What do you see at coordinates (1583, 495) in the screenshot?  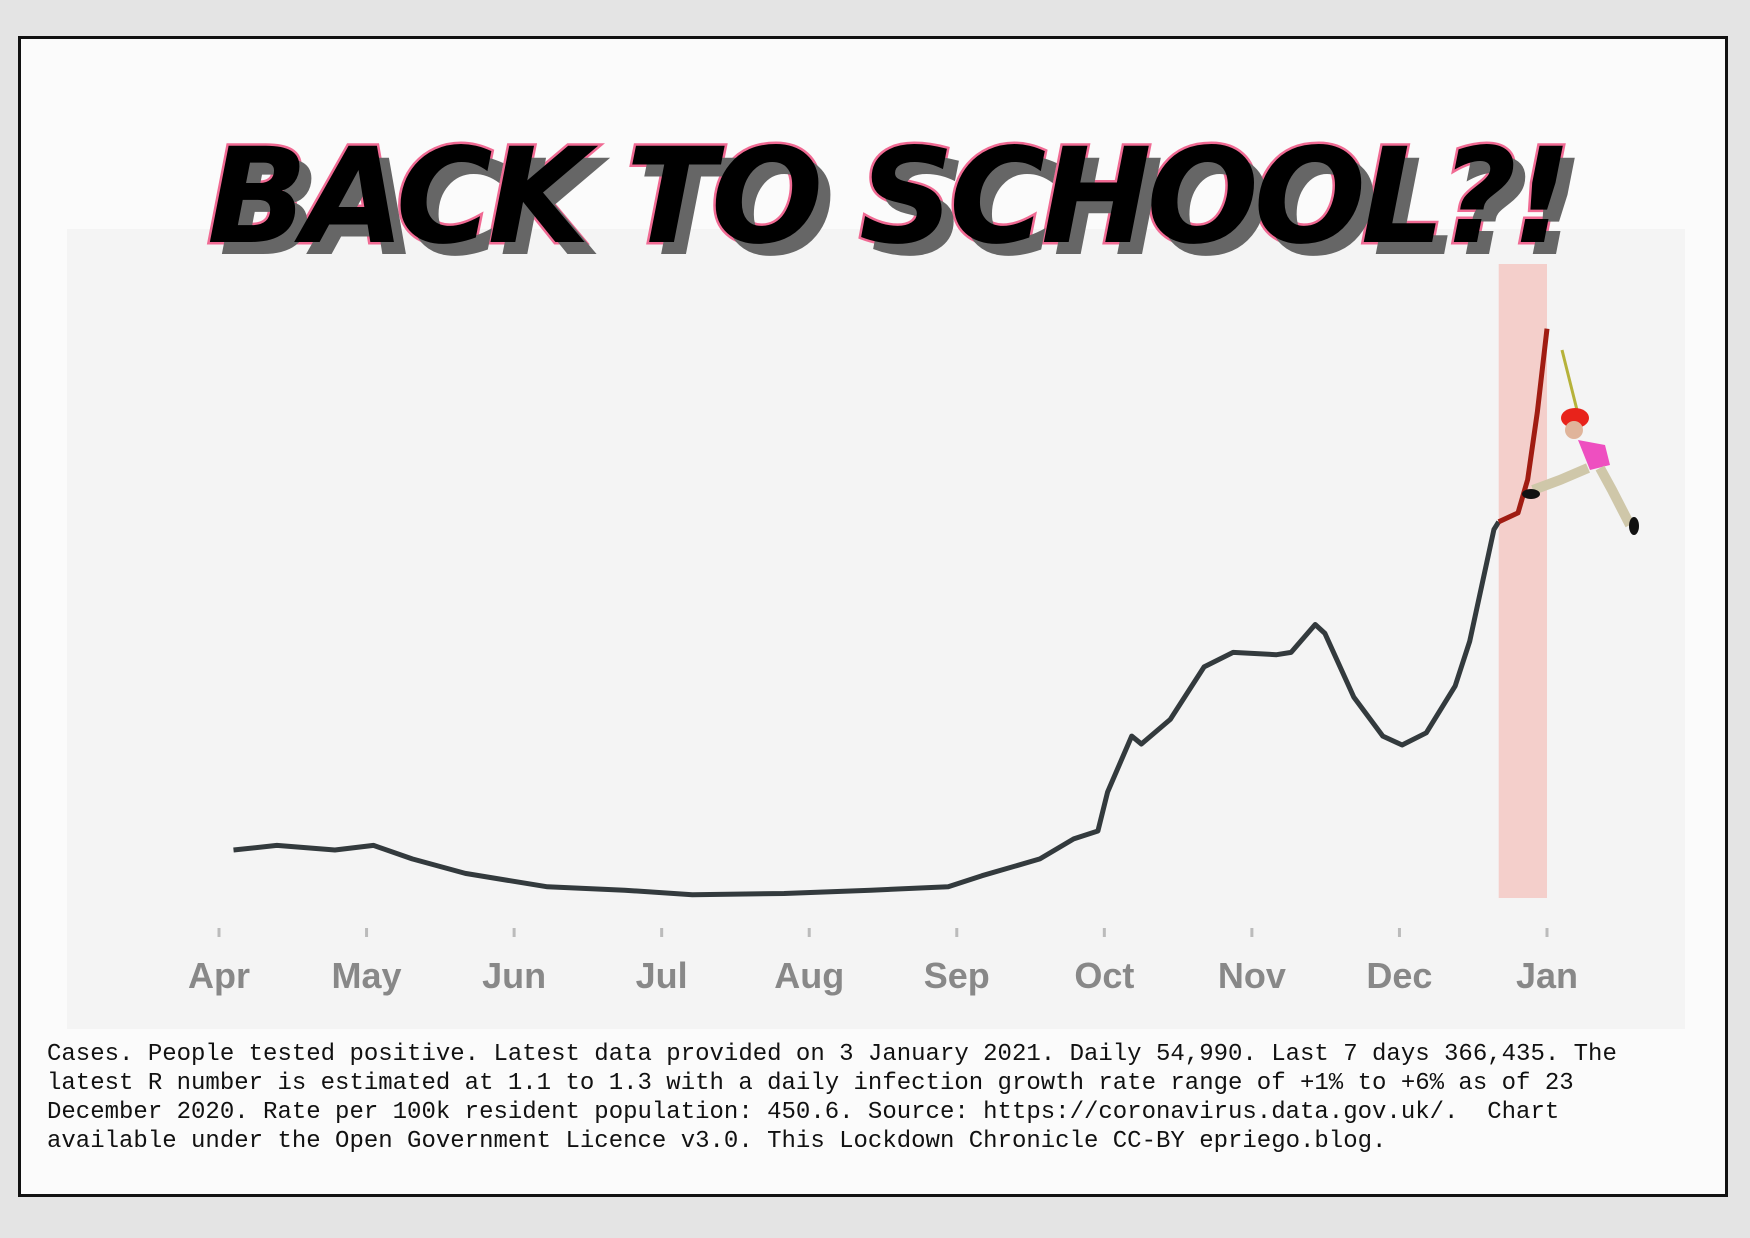 I see `climber-legs` at bounding box center [1583, 495].